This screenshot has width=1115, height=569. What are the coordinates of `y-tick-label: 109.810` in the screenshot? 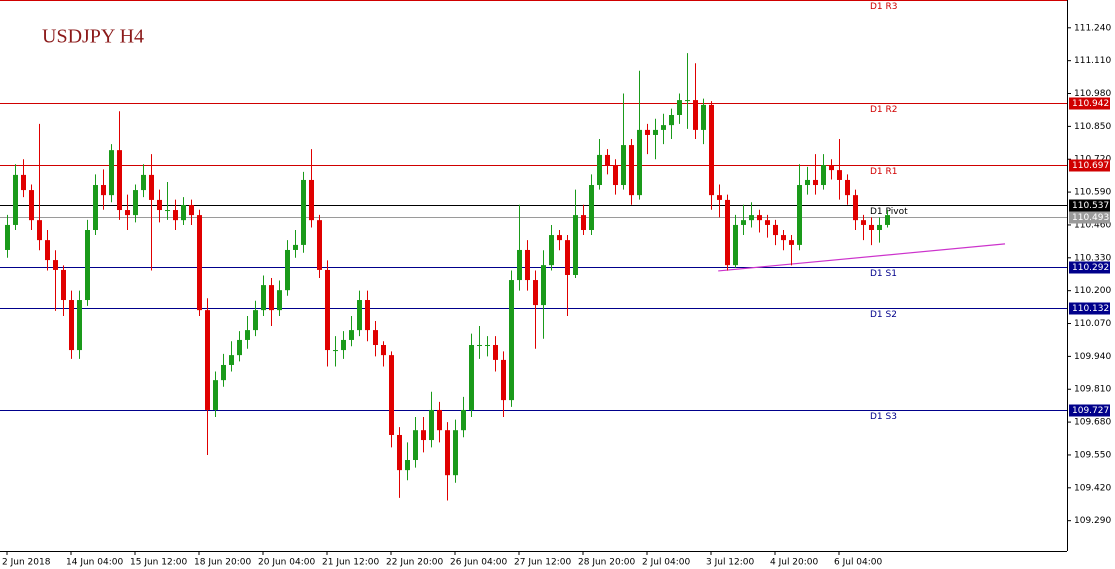 It's located at (1092, 390).